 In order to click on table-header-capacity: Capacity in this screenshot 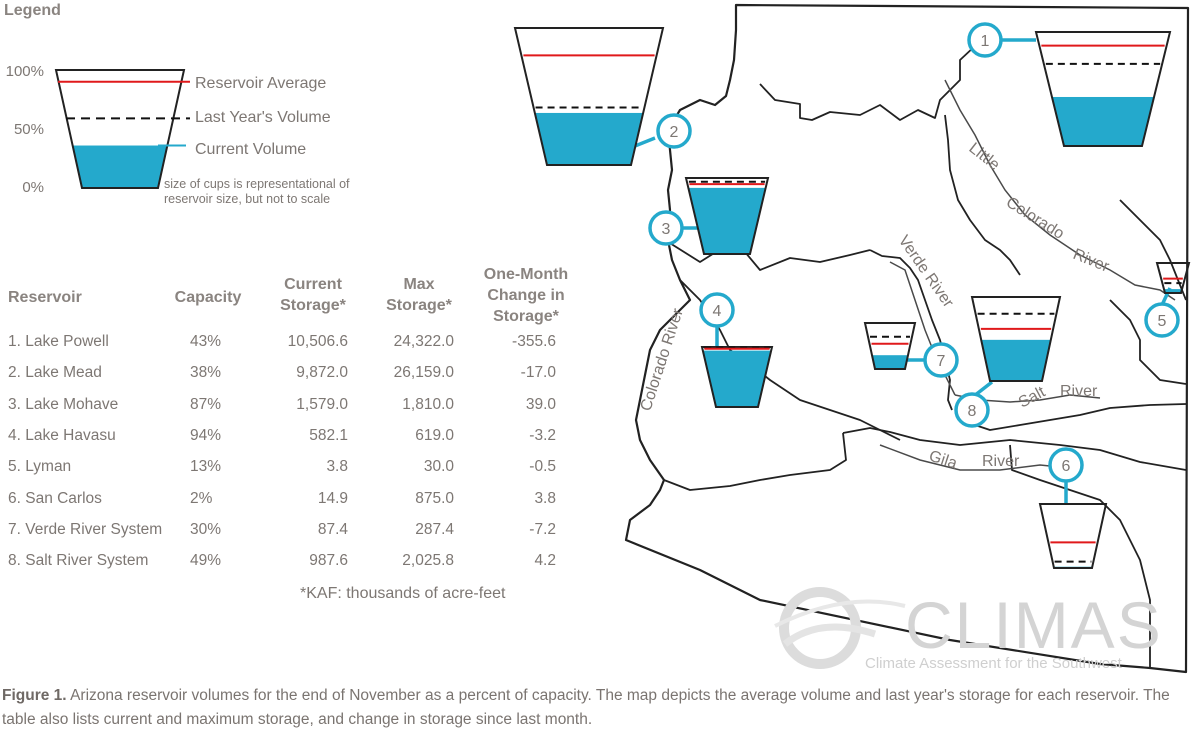, I will do `click(208, 297)`.